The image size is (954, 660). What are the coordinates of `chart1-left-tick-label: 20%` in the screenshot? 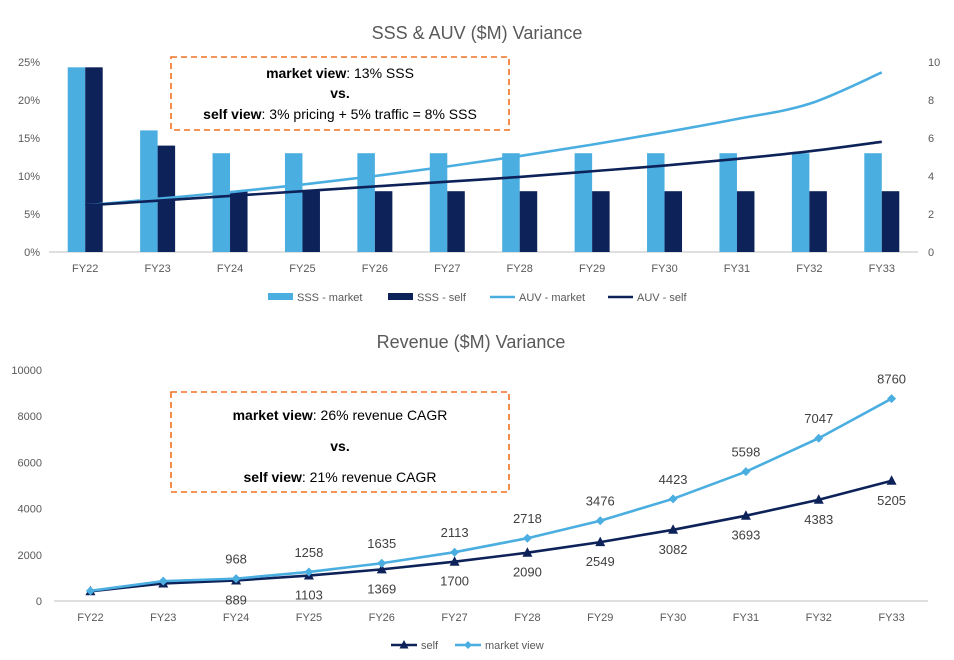 It's located at (29, 101).